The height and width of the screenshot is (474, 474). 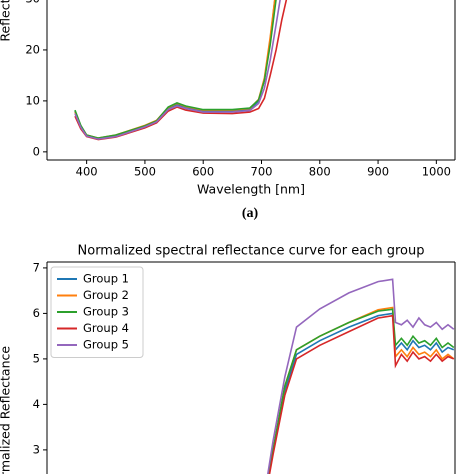 I want to click on legend-label: Group 4, so click(x=106, y=328).